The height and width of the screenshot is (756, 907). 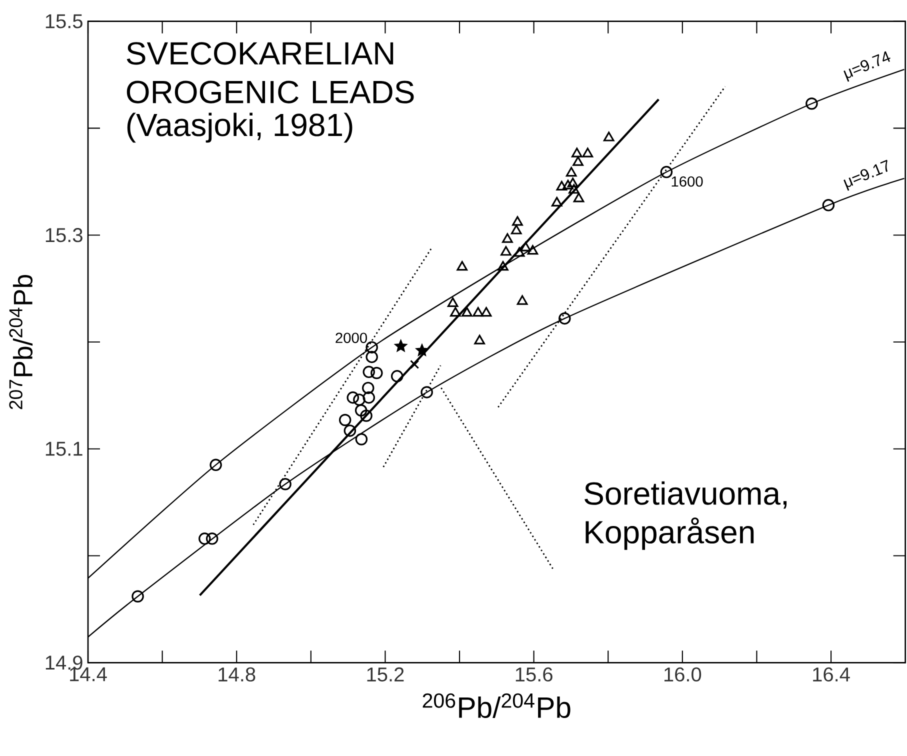 I want to click on text: SVECOKARELIAN OROGENIC LEADS, so click(x=270, y=73).